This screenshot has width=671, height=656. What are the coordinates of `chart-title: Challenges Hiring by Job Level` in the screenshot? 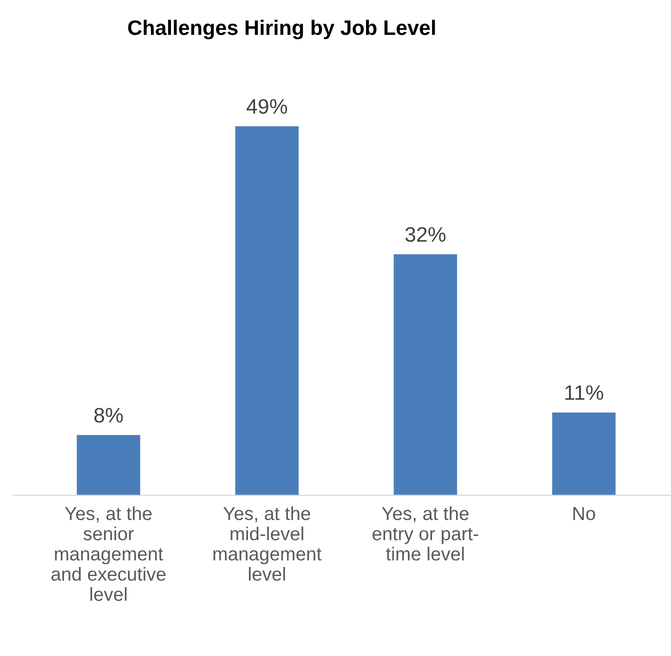 It's located at (281, 30).